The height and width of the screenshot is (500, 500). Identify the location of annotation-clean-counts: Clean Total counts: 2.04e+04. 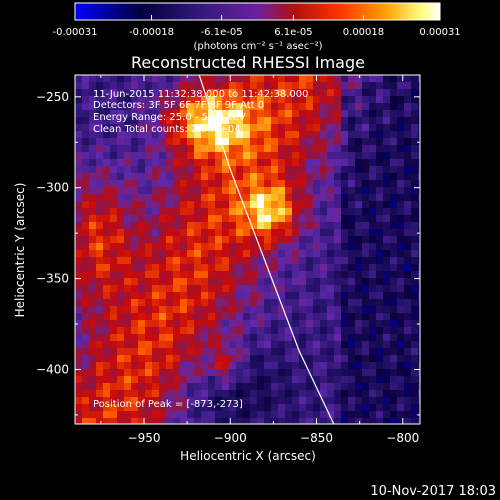
(167, 129).